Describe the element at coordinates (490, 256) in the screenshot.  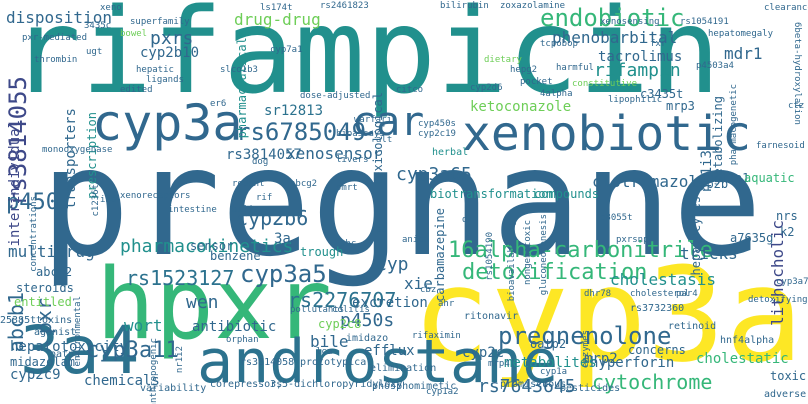
I see `word-rs1054190: rs1054190` at that location.